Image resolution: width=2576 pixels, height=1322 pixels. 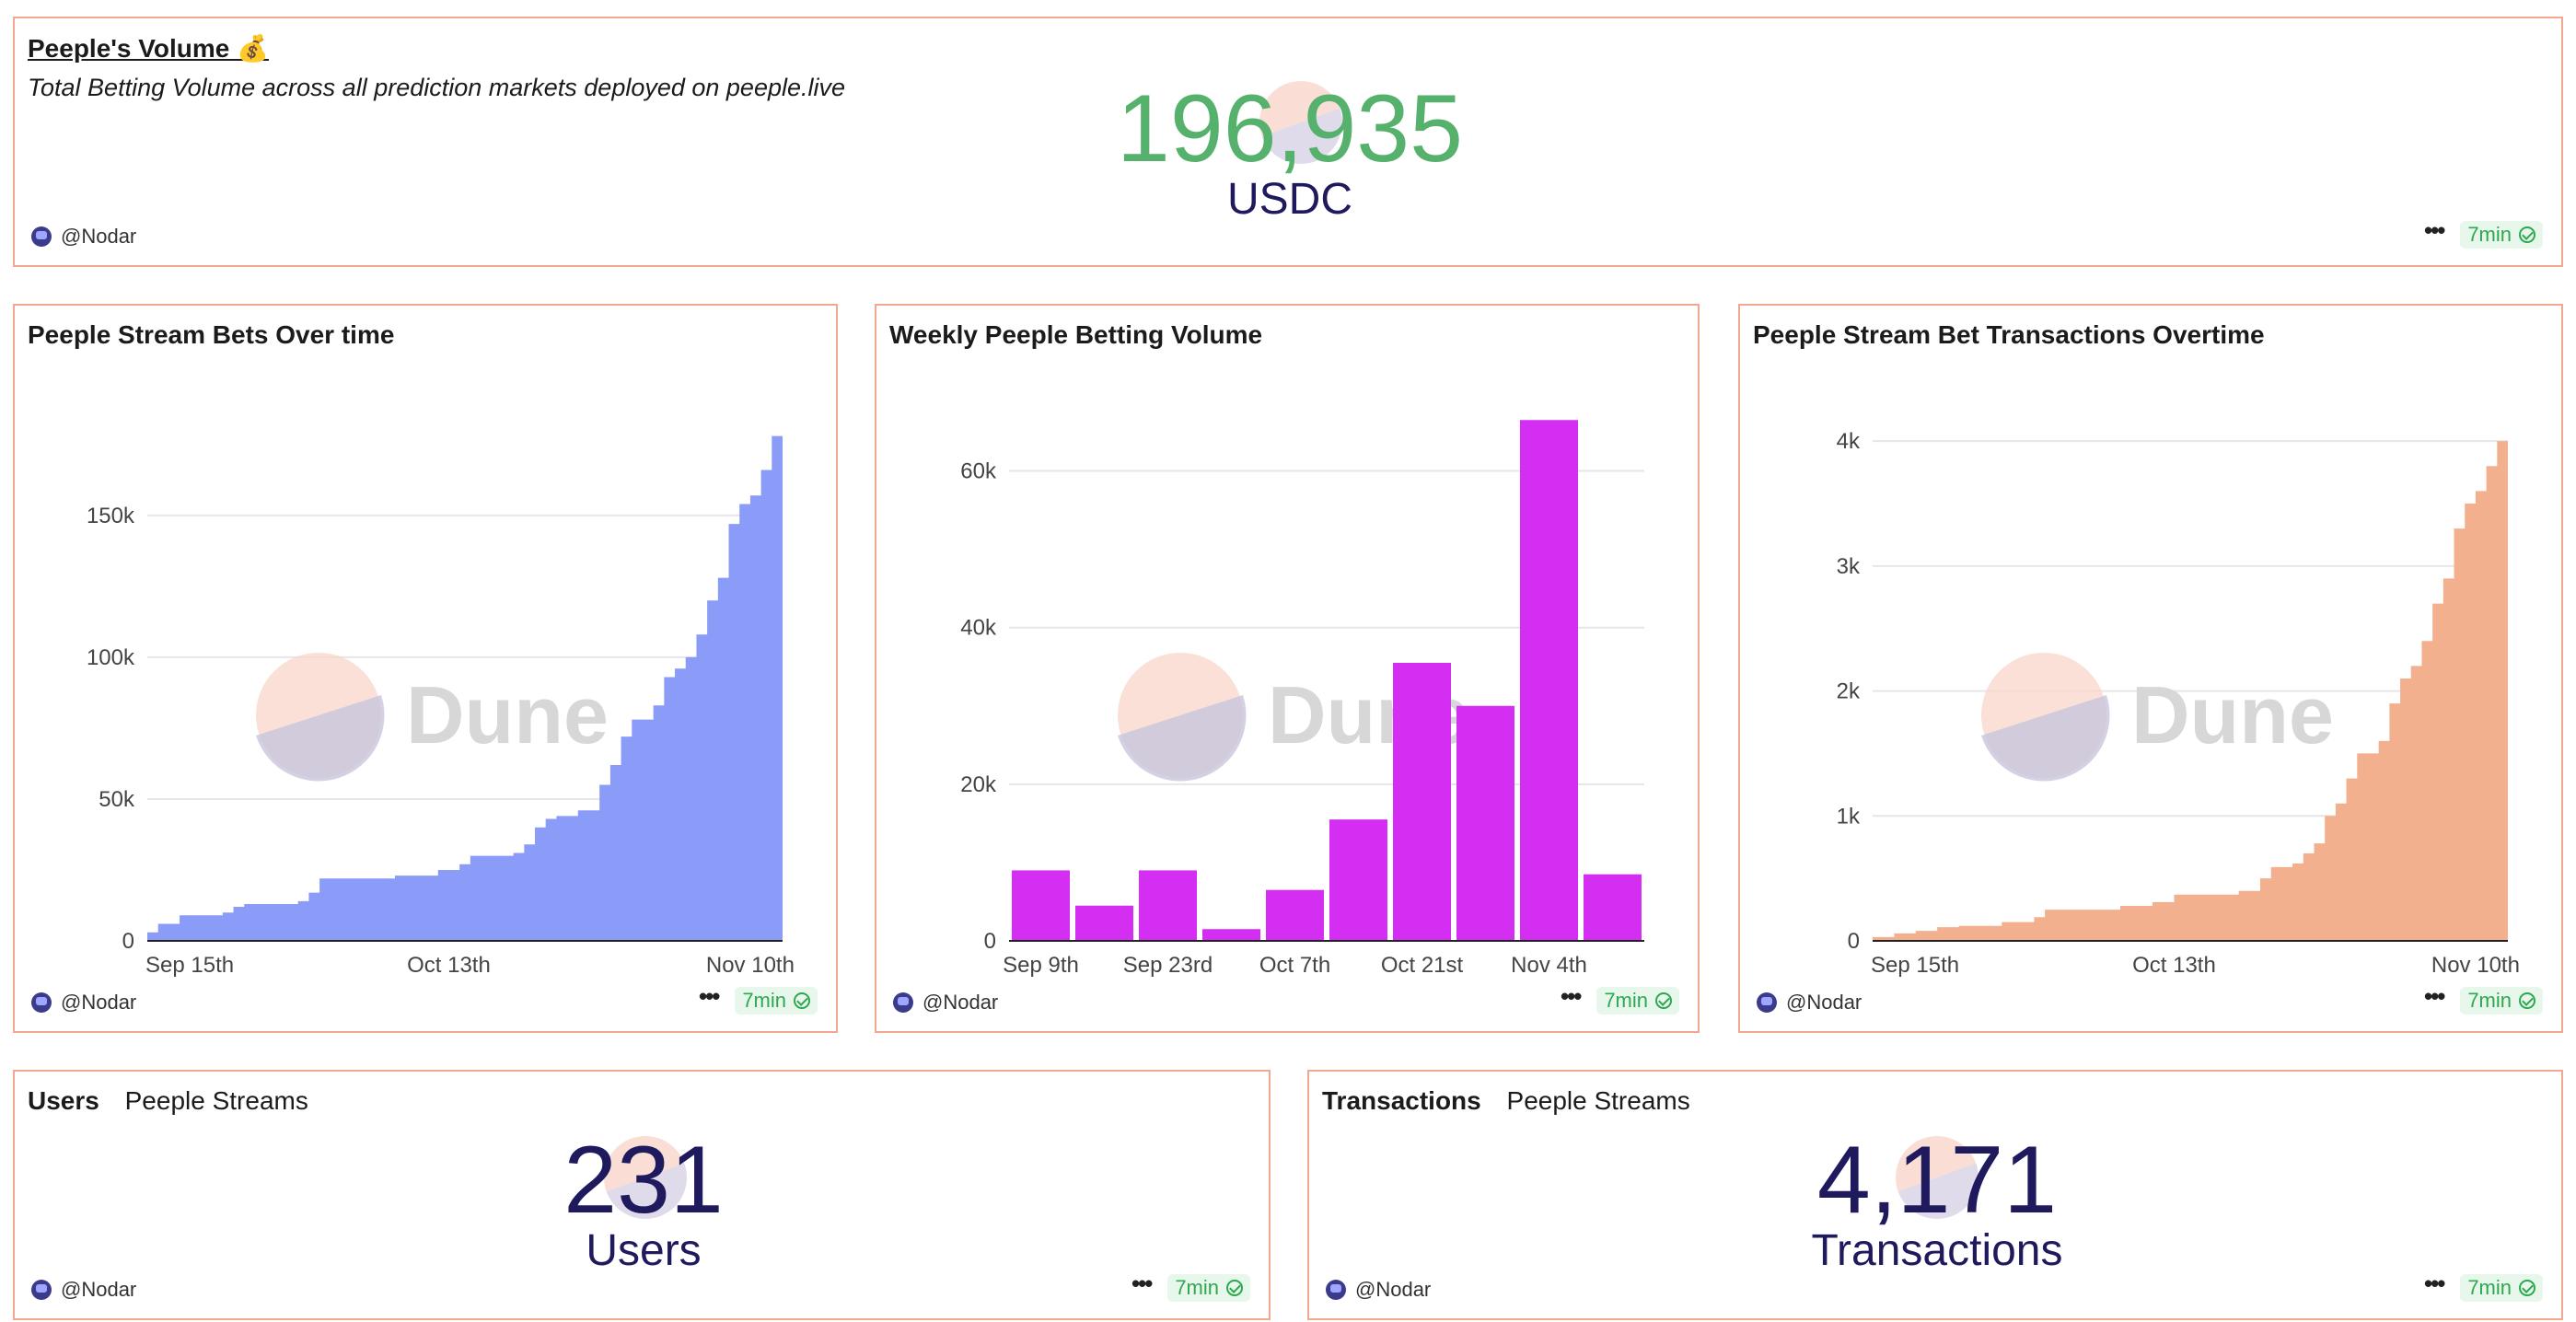 I want to click on y-tick-label: 40k, so click(x=978, y=628).